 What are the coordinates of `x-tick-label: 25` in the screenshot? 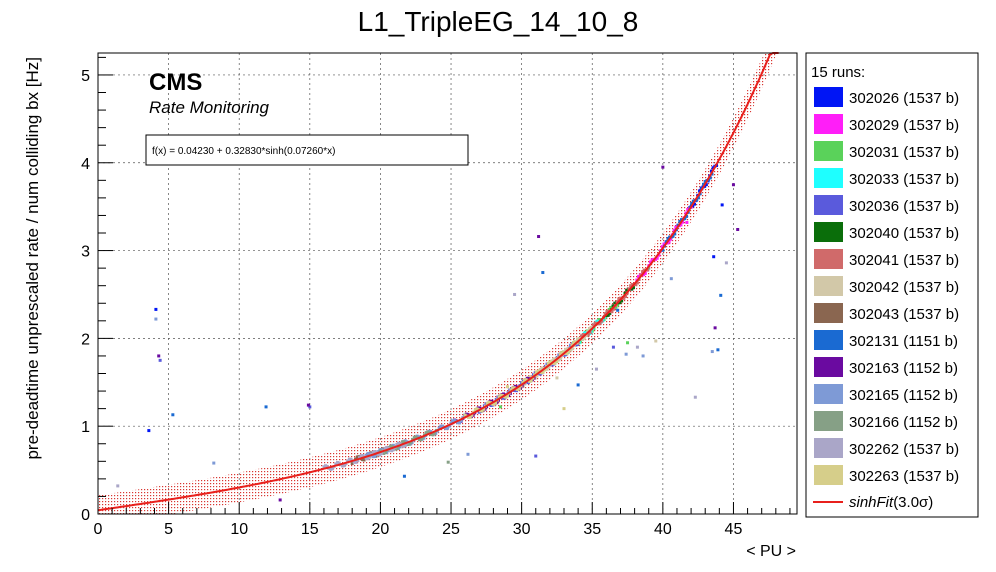 It's located at (451, 529).